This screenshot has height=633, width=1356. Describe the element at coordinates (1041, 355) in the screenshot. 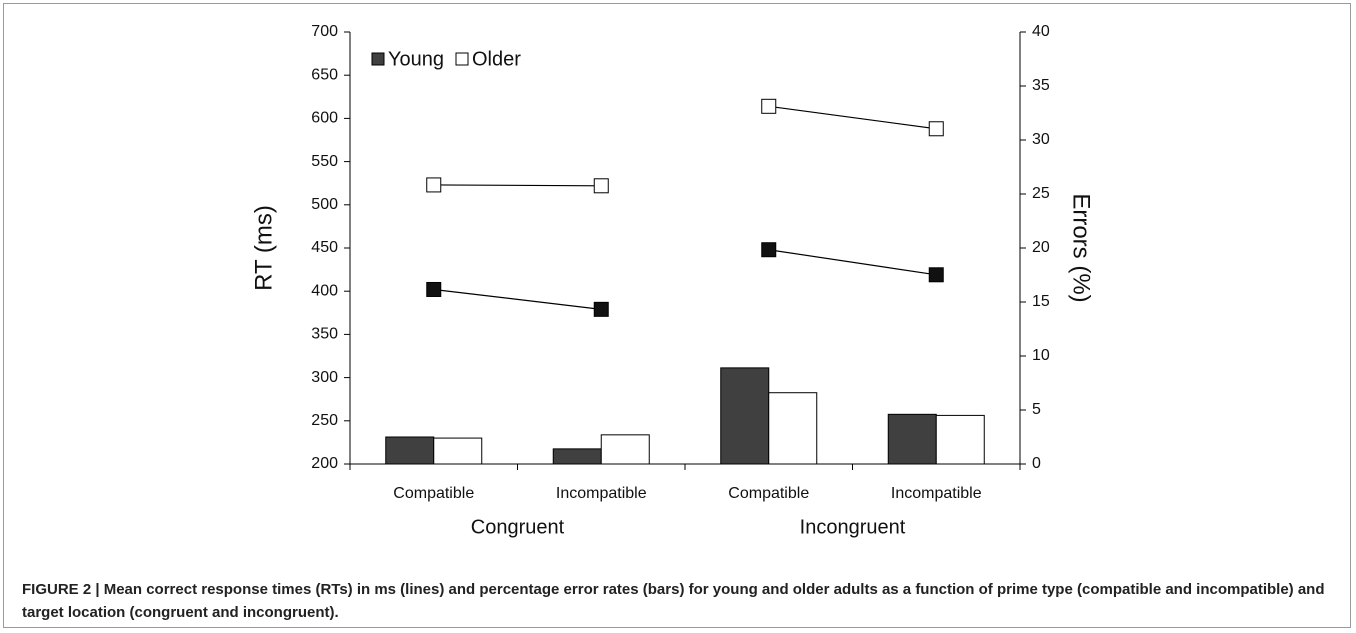

I see `y2-tick-label: 10` at that location.